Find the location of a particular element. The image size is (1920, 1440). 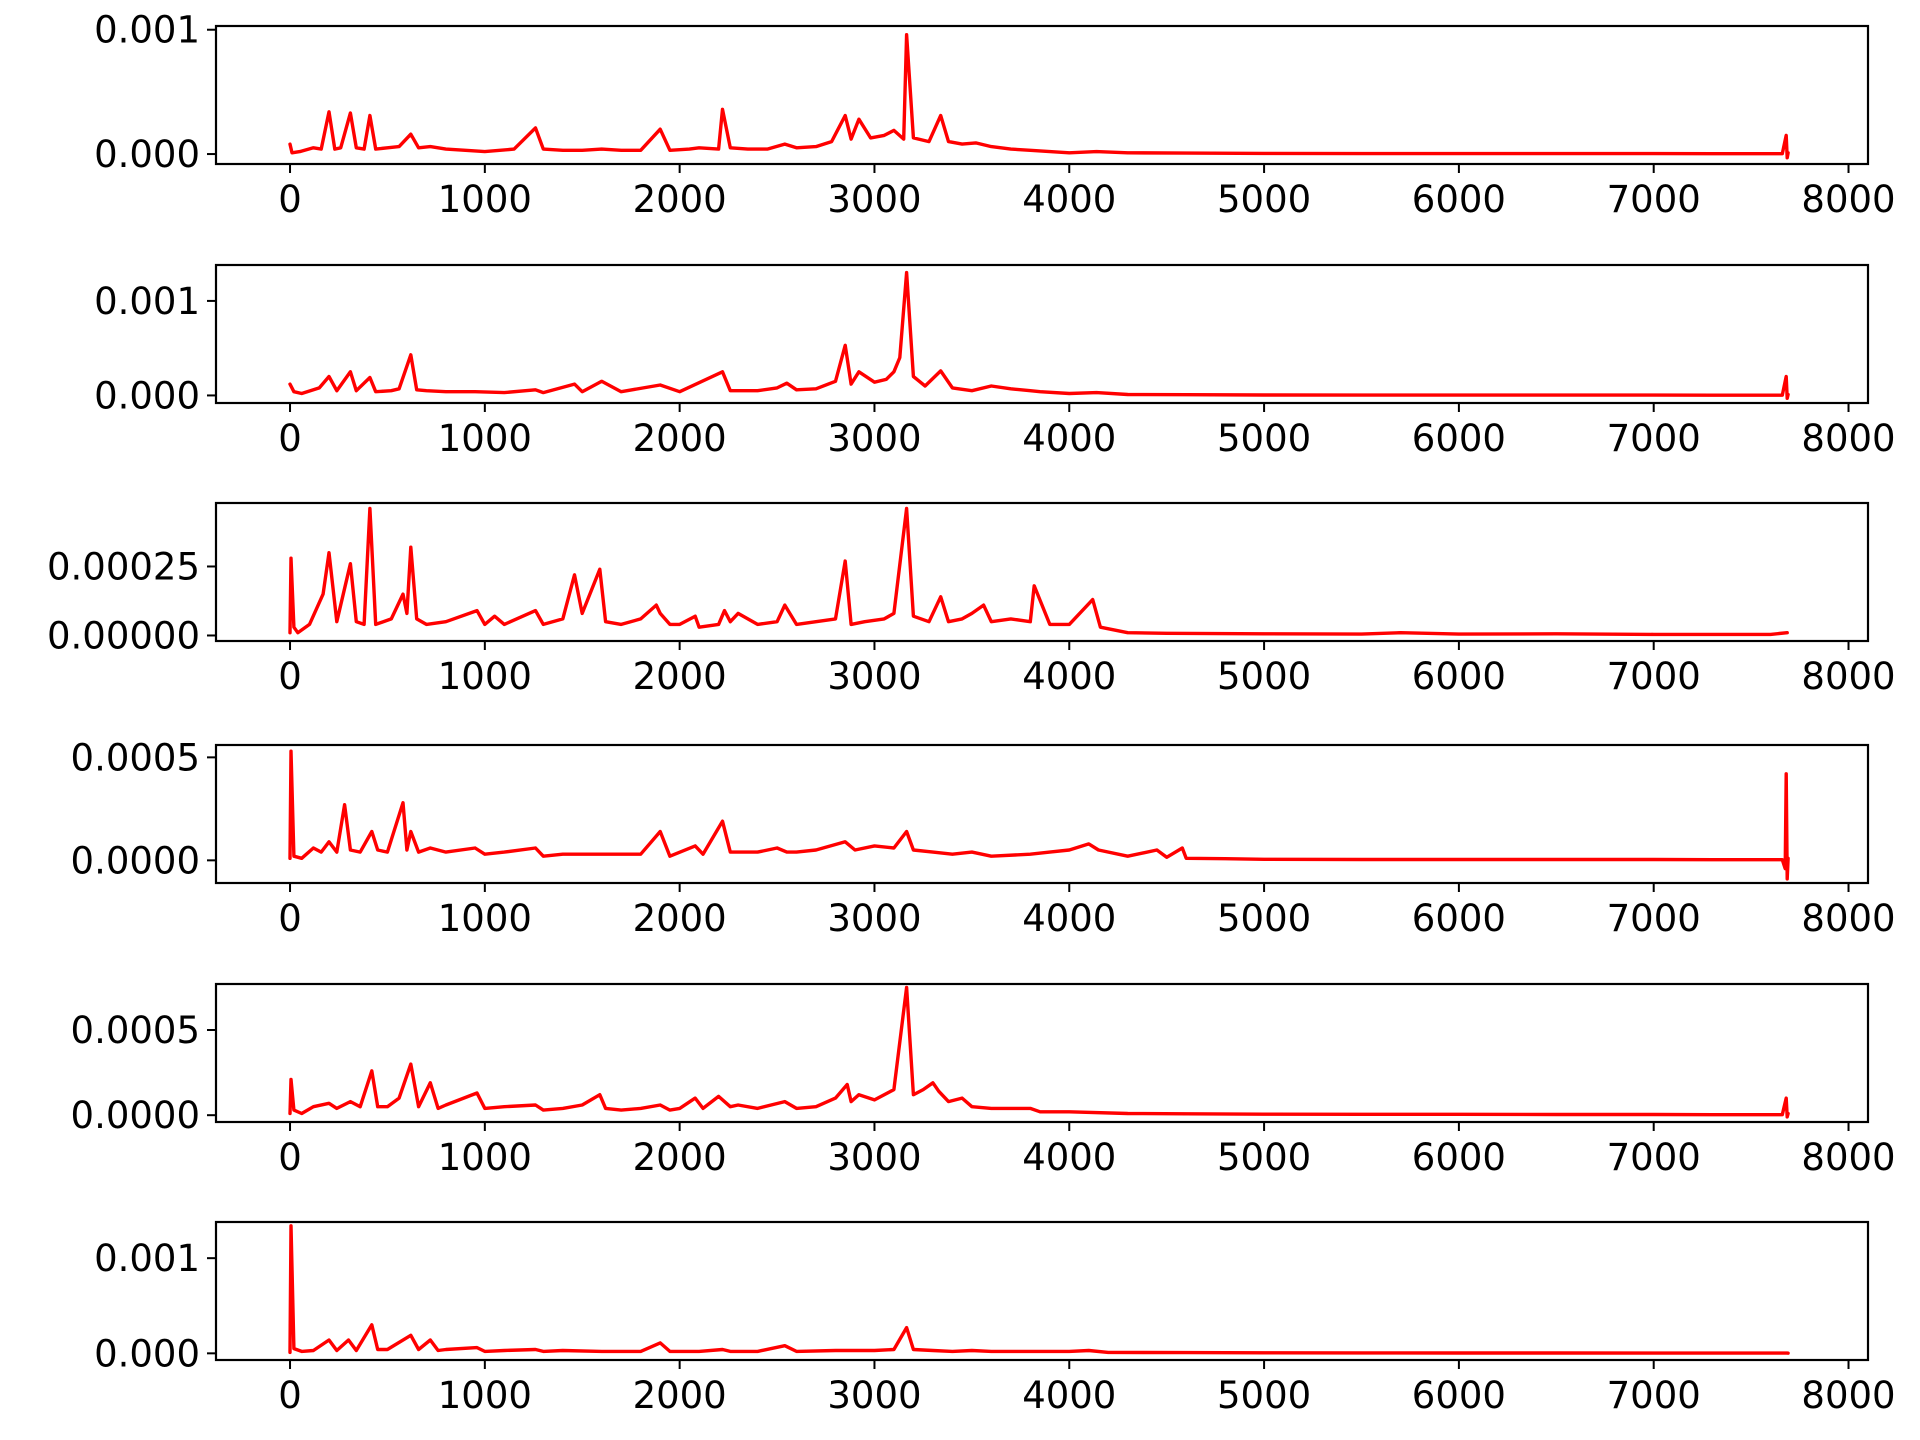

y-tick-label: 0.00025 is located at coordinates (123, 566).